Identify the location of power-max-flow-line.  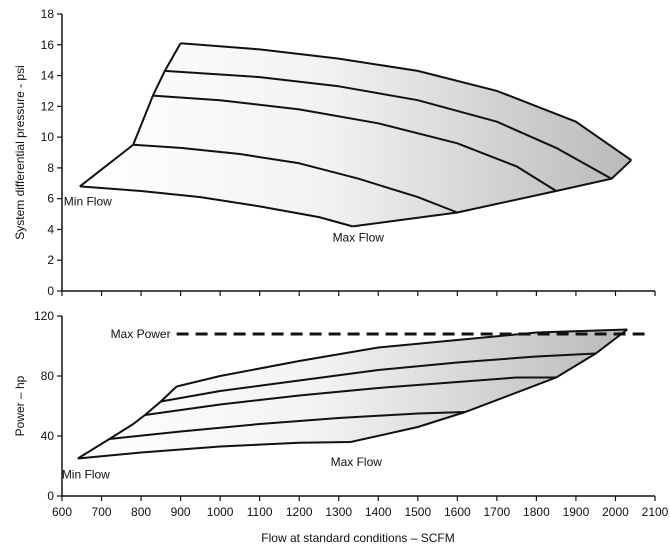
(489, 385).